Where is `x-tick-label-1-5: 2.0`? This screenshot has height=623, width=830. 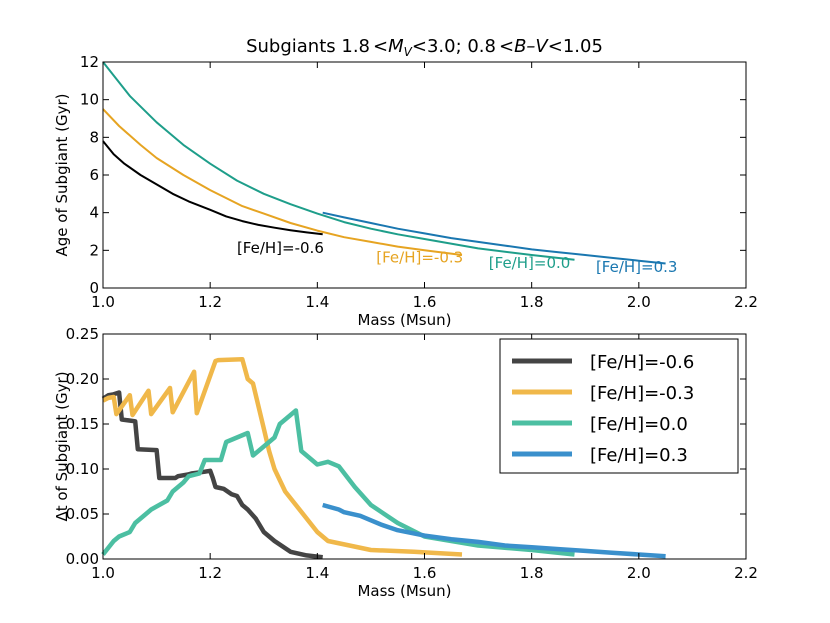 x-tick-label-1-5: 2.0 is located at coordinates (639, 302).